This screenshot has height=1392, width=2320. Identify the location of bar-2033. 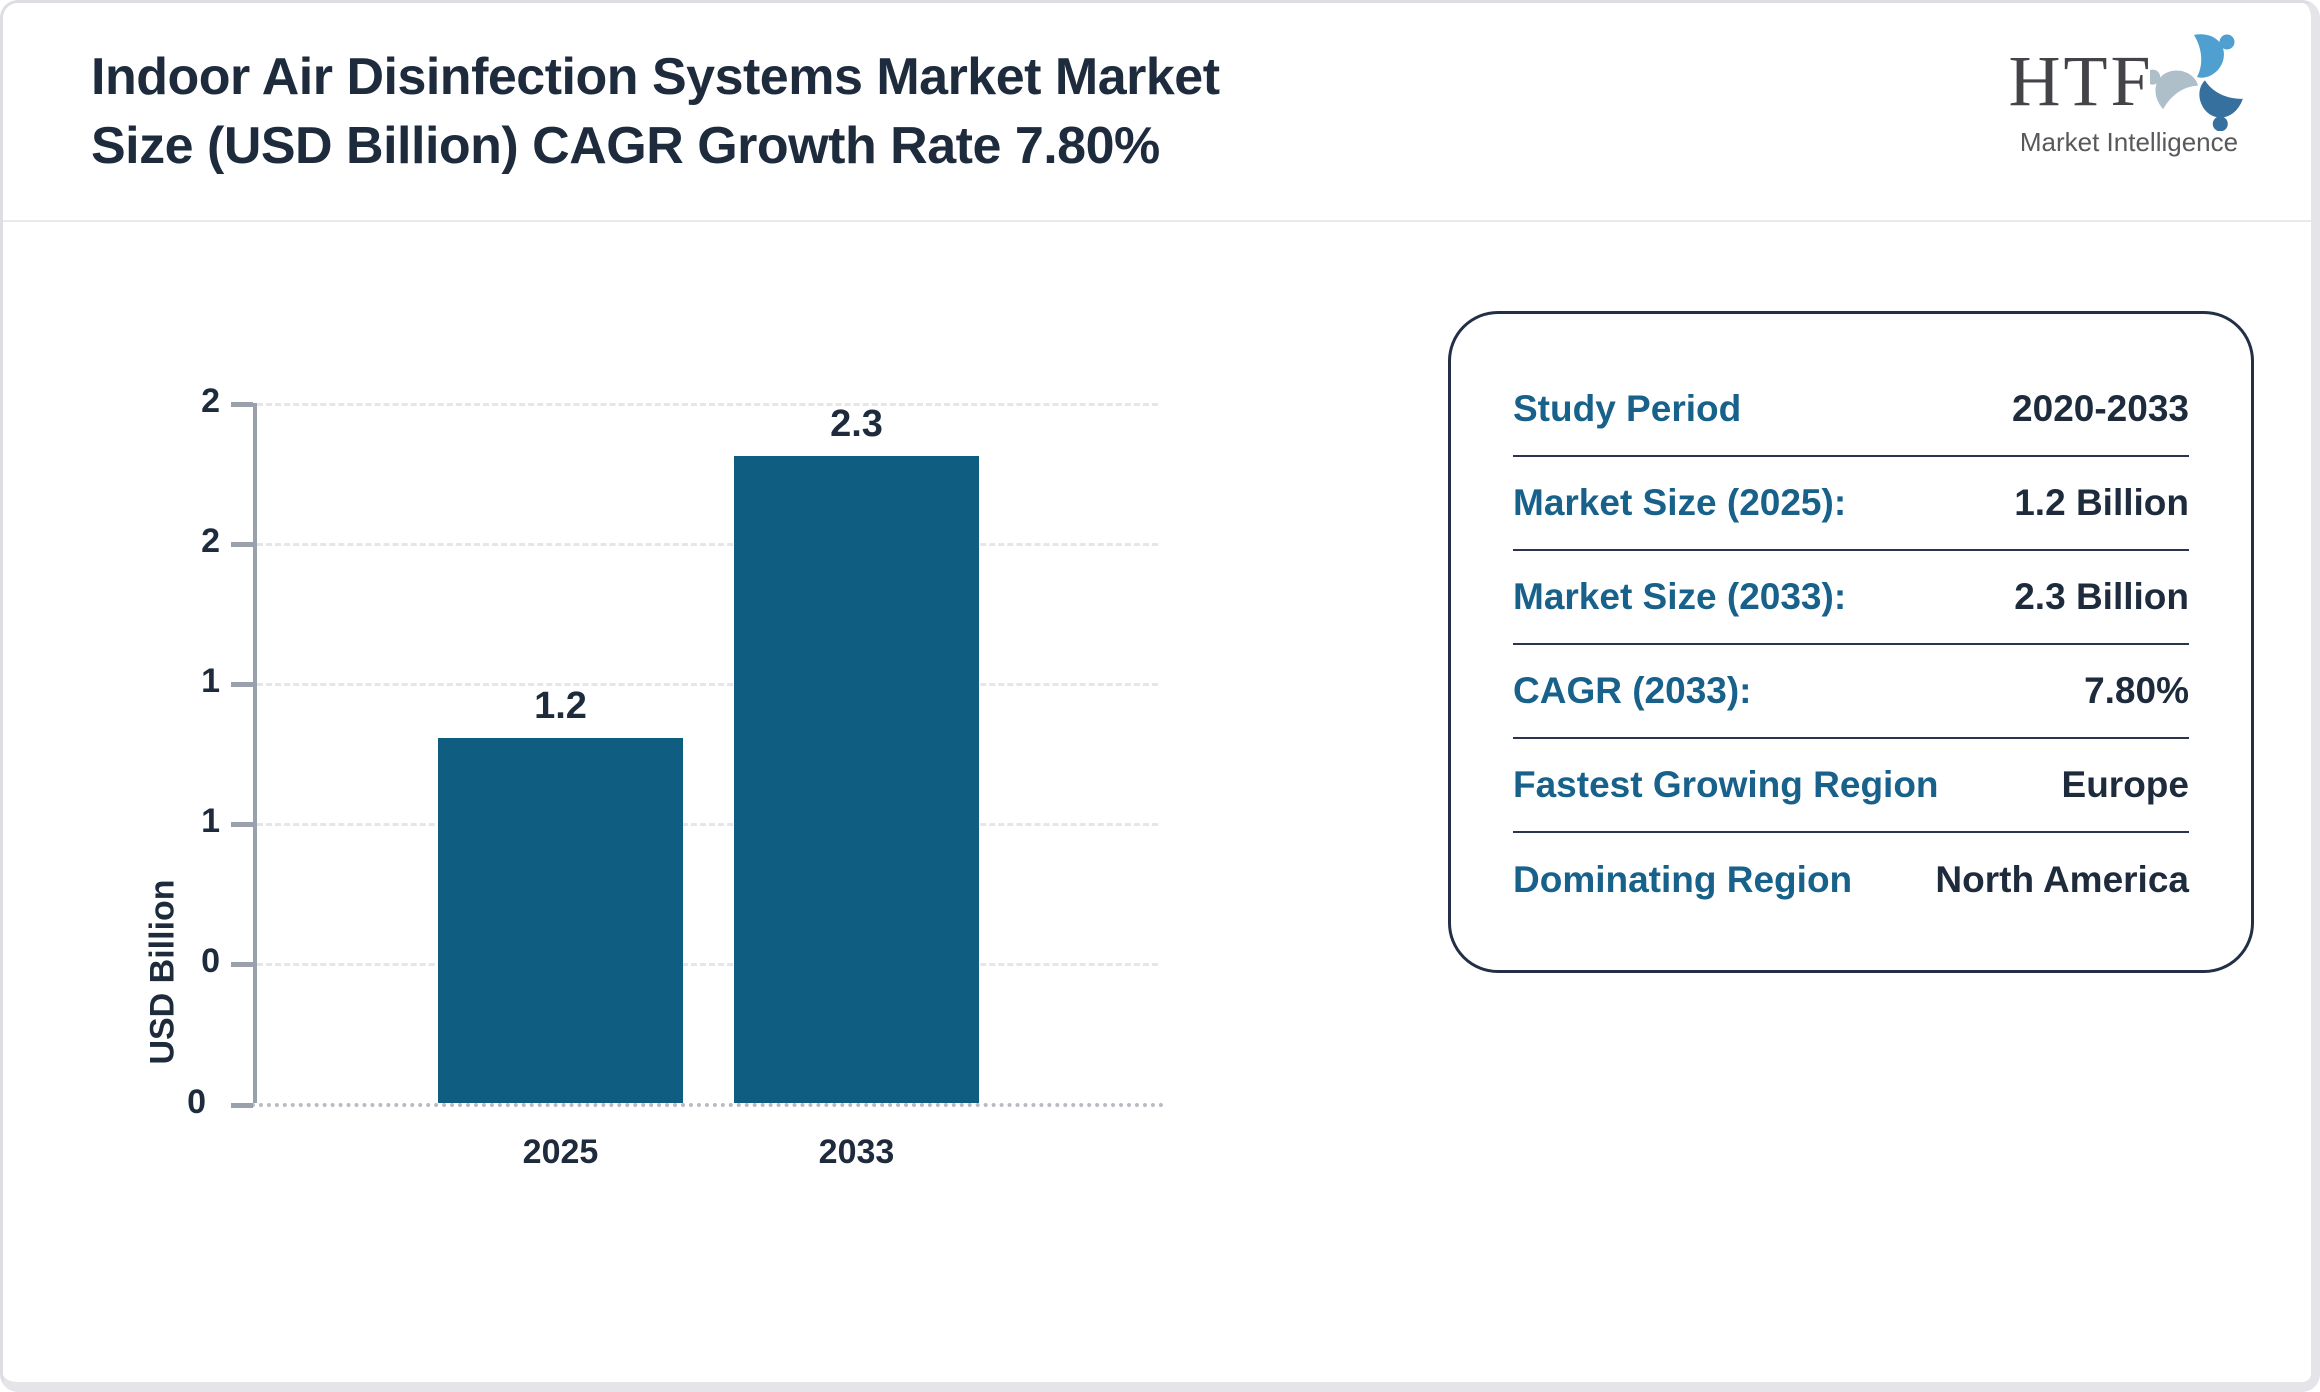
(856, 779).